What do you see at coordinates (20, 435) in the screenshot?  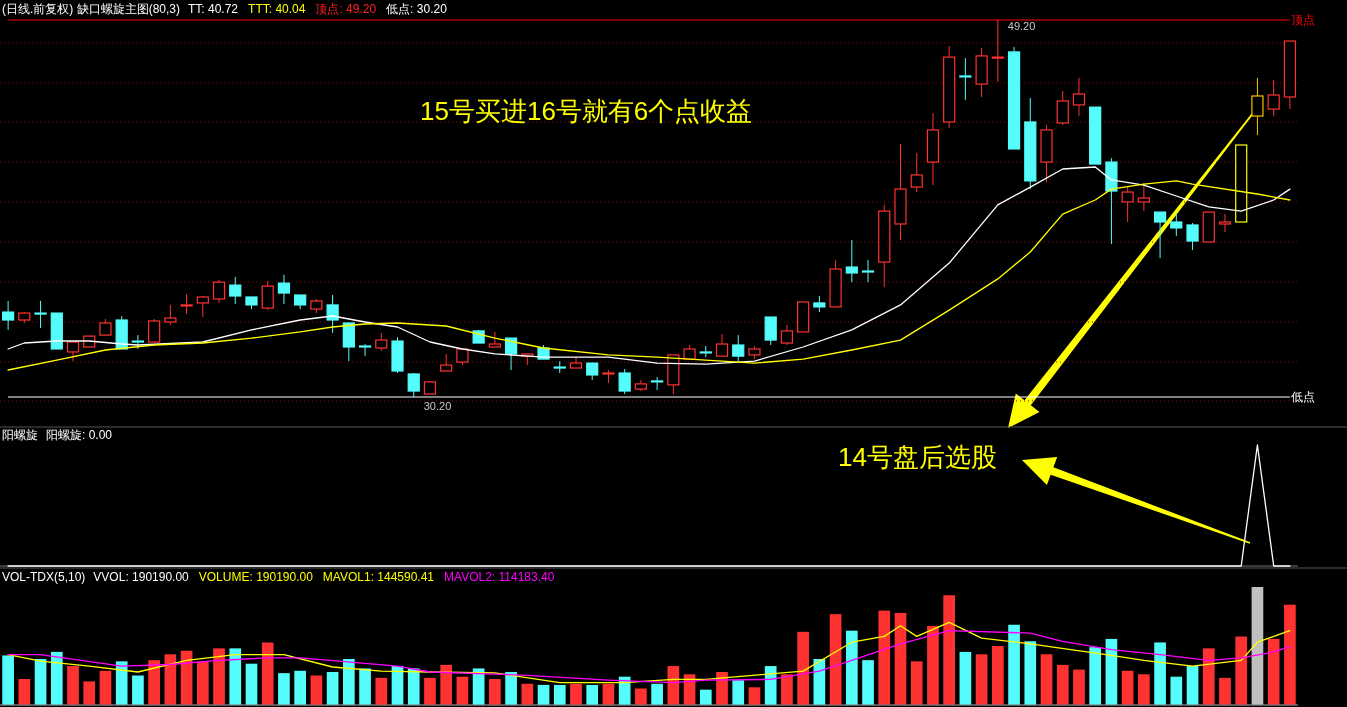 I see `chart-title: 阳螺旋` at bounding box center [20, 435].